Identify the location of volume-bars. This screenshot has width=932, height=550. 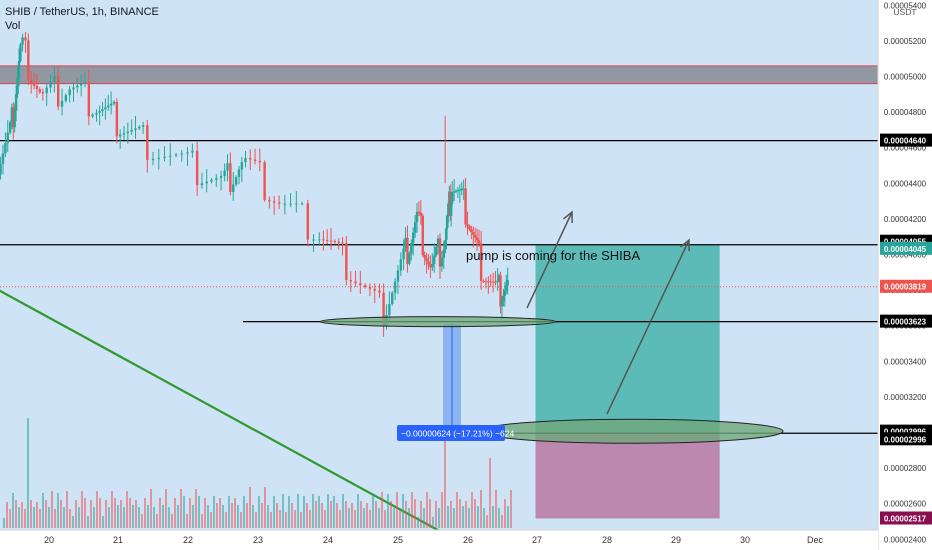
(257, 473).